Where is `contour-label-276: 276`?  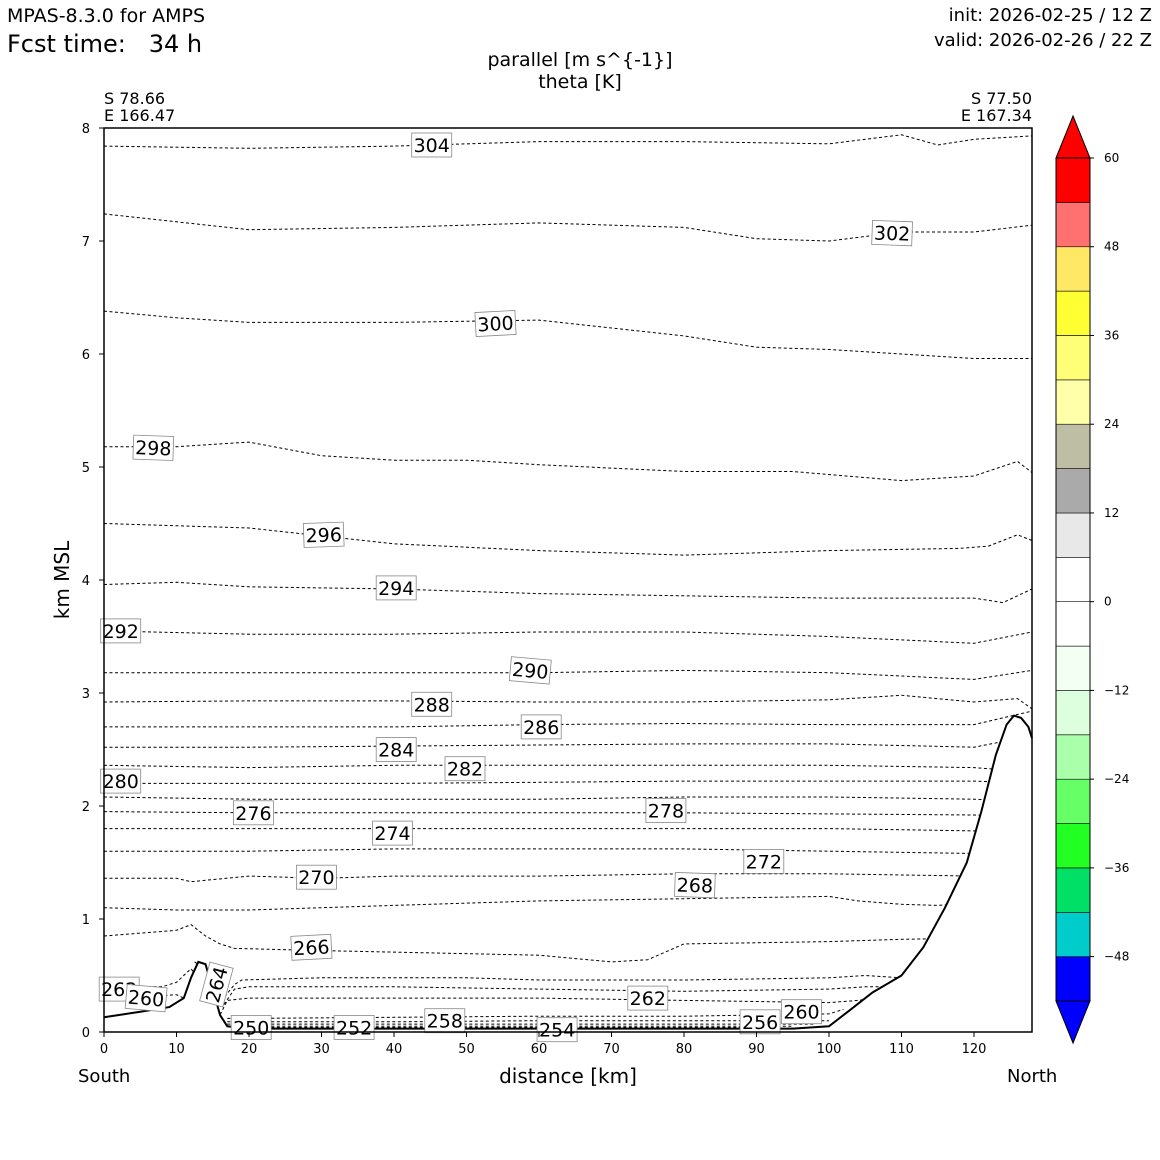 contour-label-276: 276 is located at coordinates (253, 813).